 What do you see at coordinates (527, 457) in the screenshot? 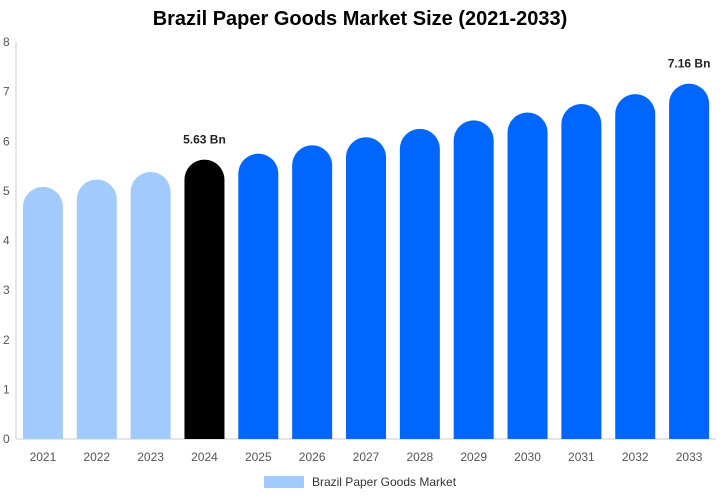
I see `x-tick-label: 2030` at bounding box center [527, 457].